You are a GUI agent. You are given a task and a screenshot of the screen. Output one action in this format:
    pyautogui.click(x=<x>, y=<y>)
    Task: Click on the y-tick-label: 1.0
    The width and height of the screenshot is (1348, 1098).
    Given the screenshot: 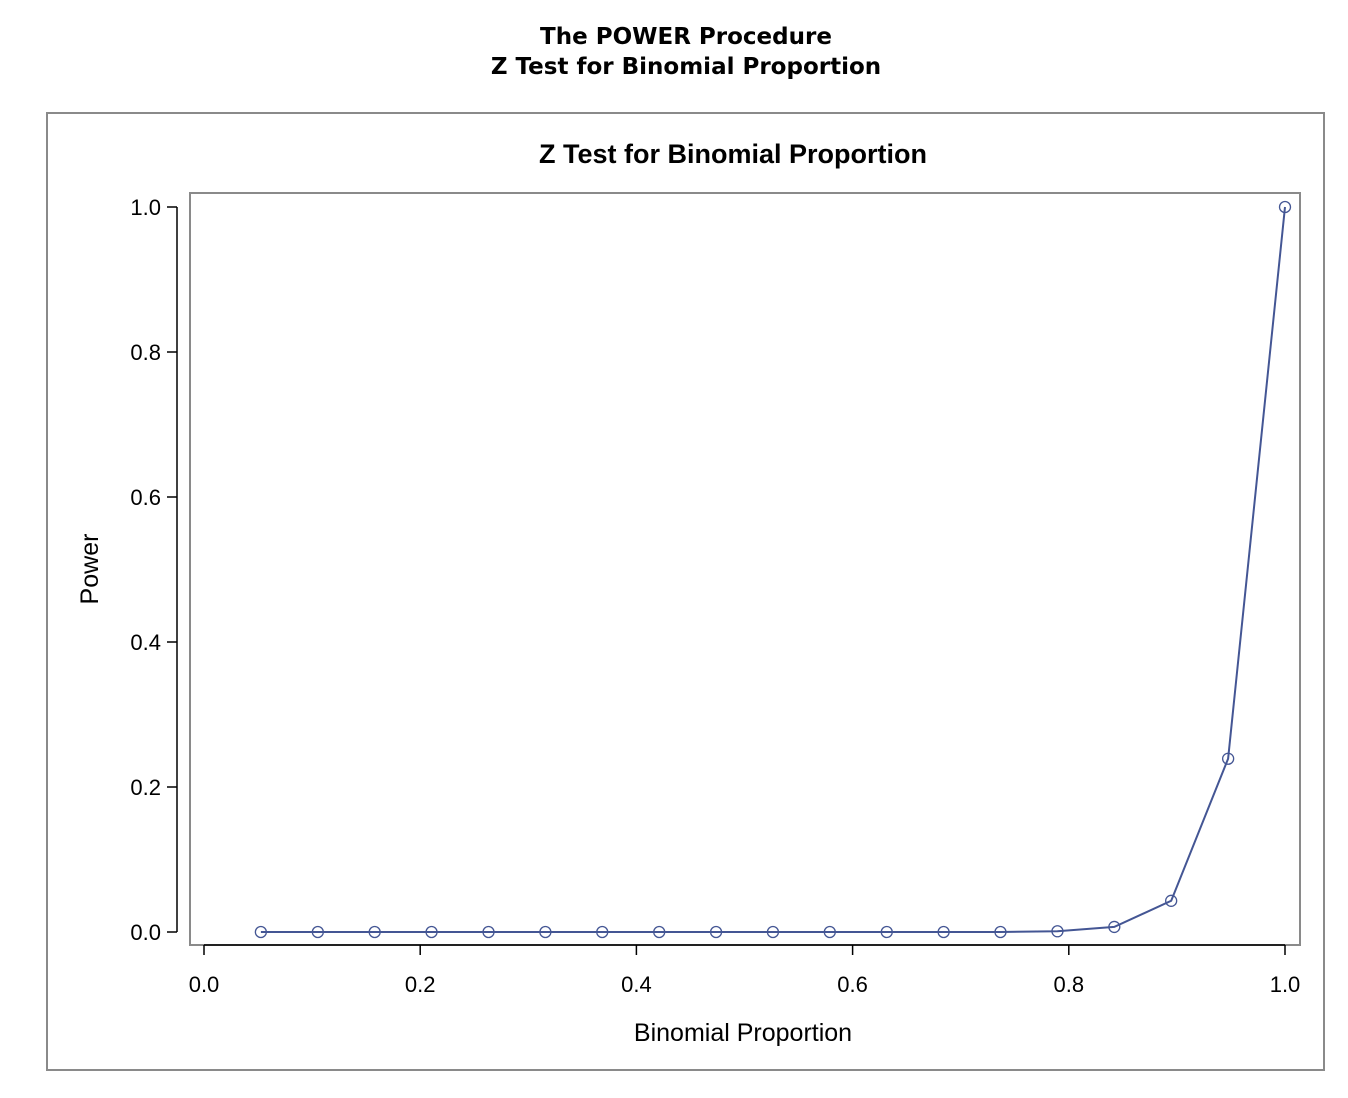 What is the action you would take?
    pyautogui.click(x=145, y=207)
    